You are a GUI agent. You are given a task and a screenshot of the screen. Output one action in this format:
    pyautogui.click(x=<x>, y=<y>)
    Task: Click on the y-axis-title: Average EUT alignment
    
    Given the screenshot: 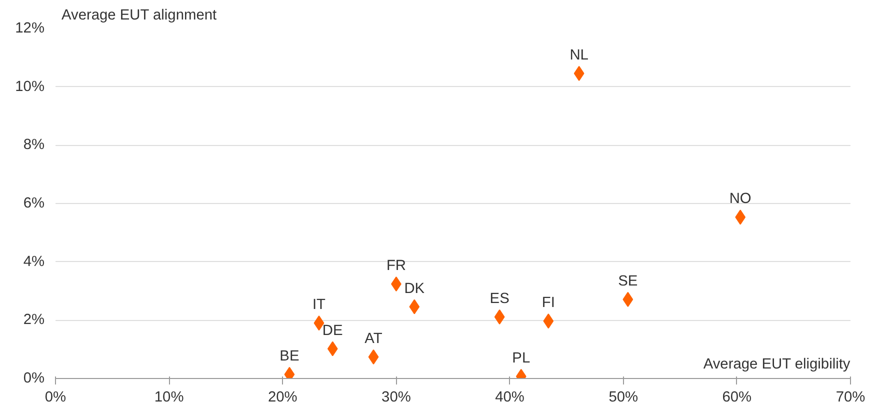 What is the action you would take?
    pyautogui.click(x=139, y=16)
    